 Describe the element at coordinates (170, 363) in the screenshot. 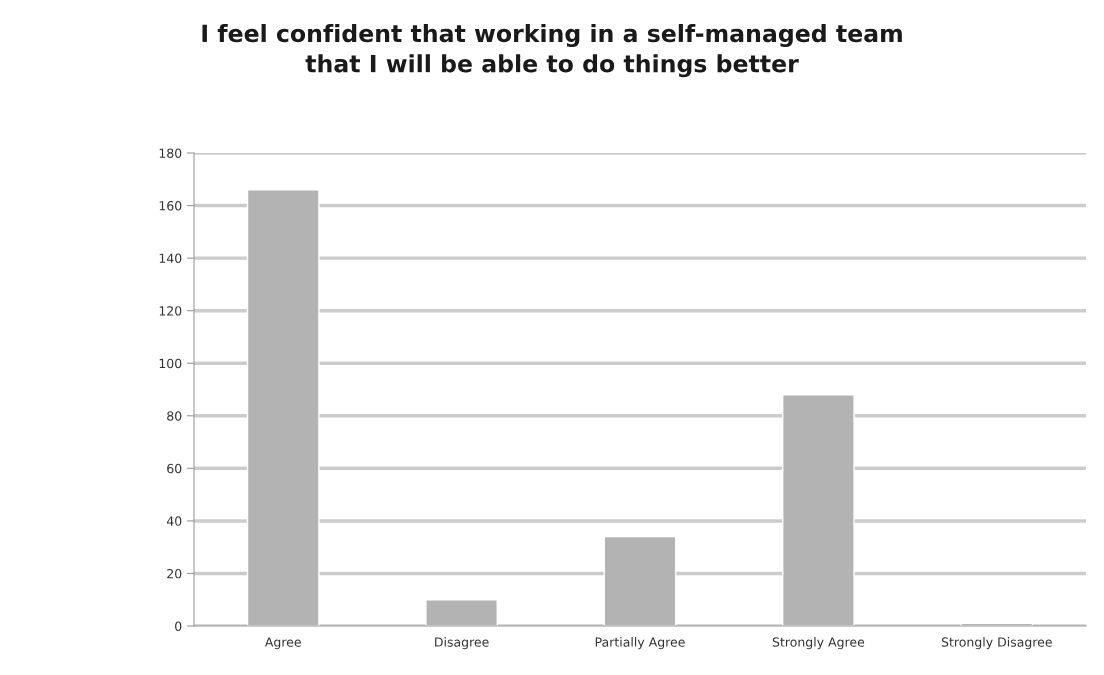

I see `y-tick-label: 100` at that location.